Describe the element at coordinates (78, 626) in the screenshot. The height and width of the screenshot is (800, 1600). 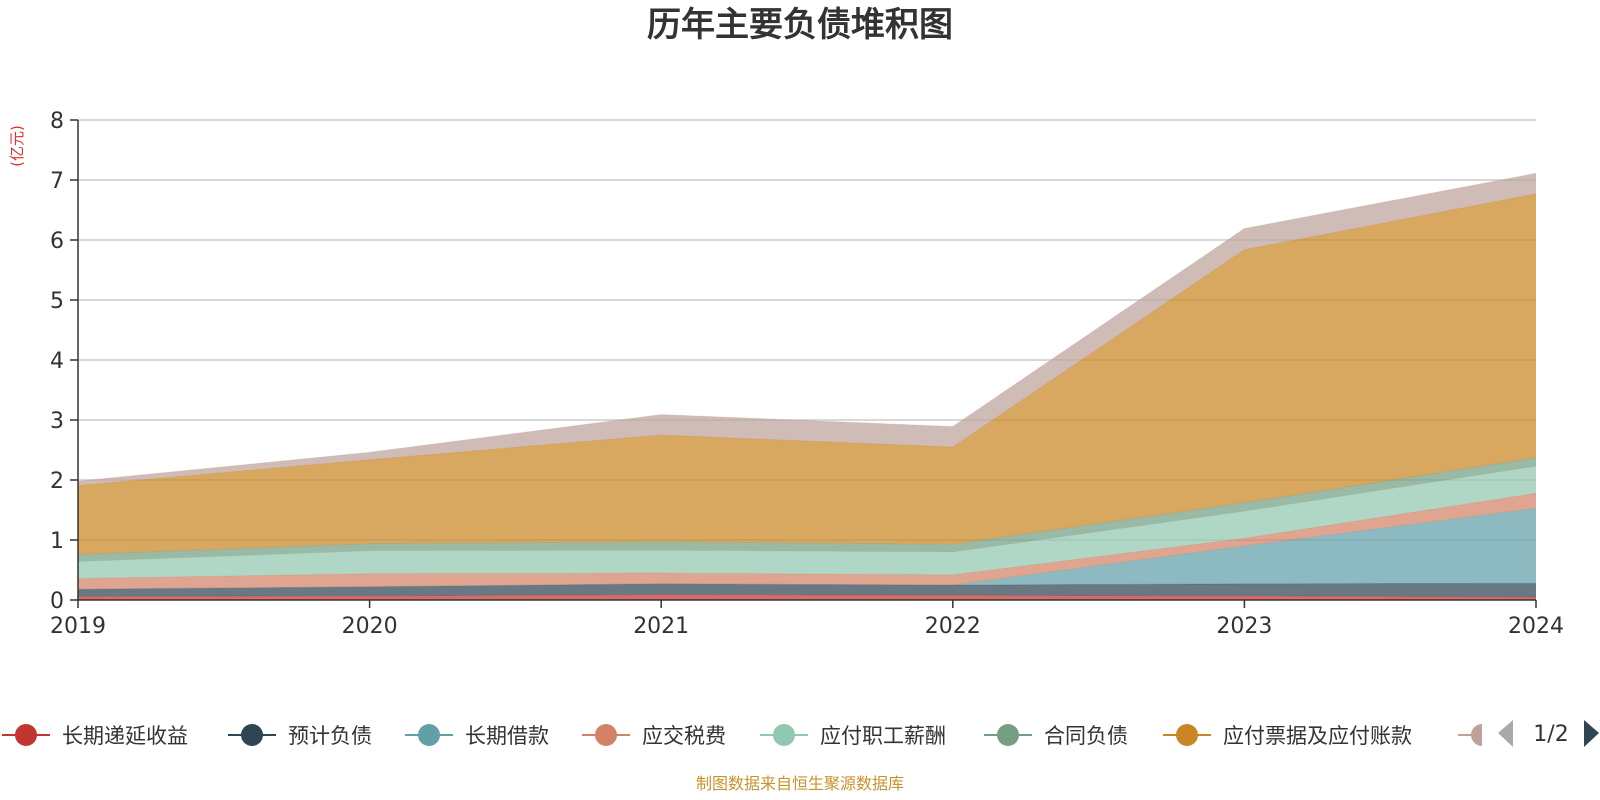
I see `x-tick-label: 2019` at that location.